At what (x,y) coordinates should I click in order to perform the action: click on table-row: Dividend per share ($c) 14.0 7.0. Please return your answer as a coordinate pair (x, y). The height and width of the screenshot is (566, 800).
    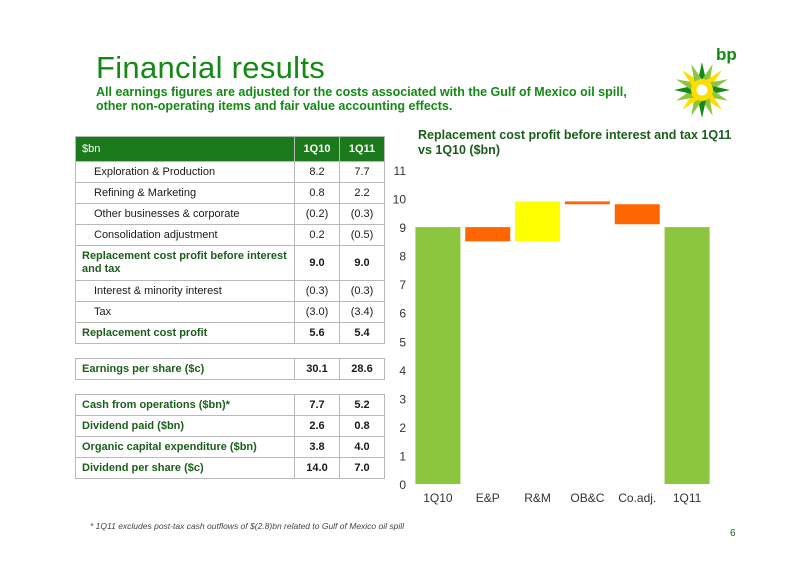
    Looking at the image, I should click on (230, 468).